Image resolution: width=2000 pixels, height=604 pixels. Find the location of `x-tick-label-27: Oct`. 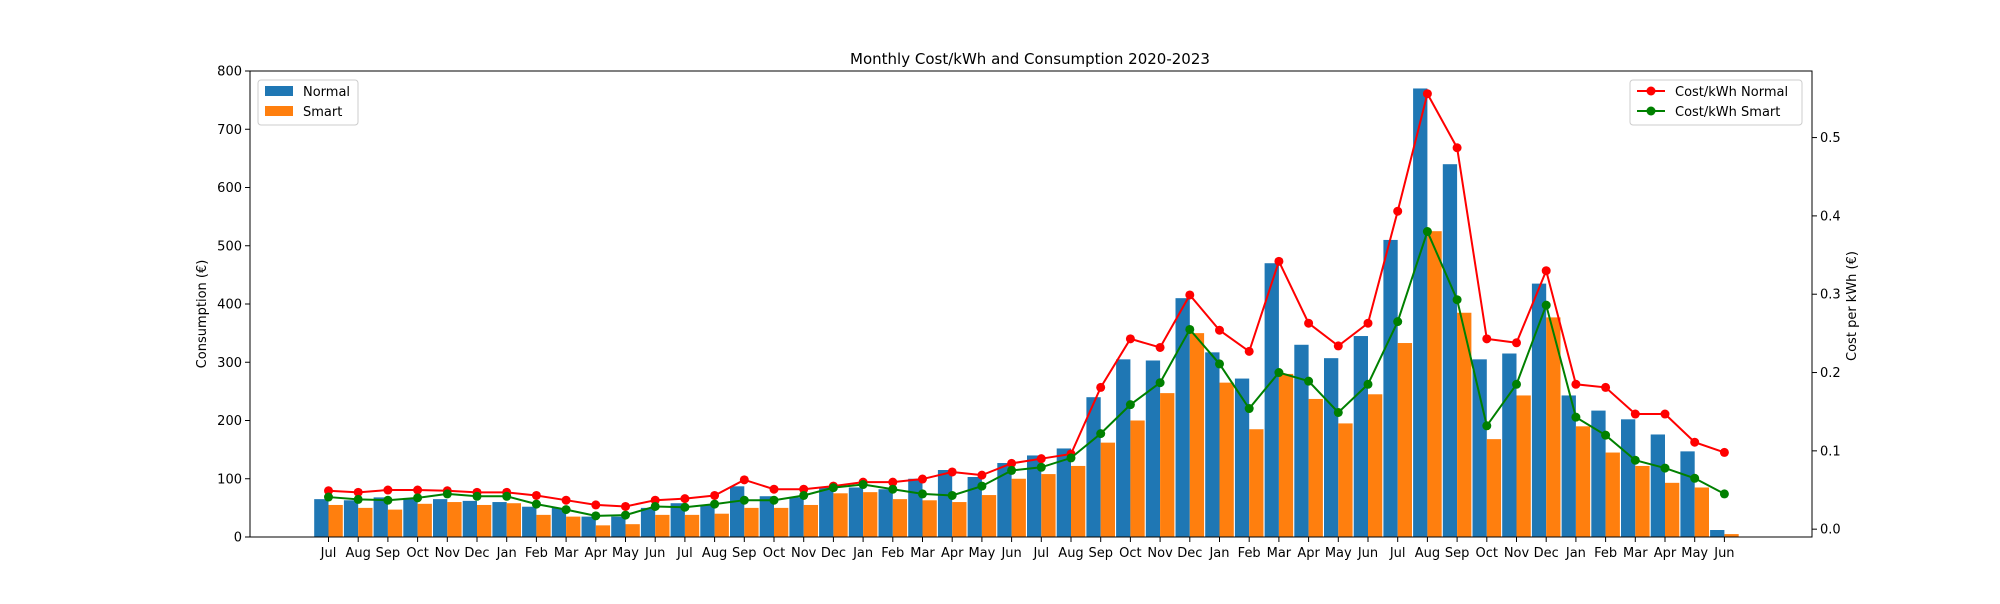

x-tick-label-27: Oct is located at coordinates (1130, 553).